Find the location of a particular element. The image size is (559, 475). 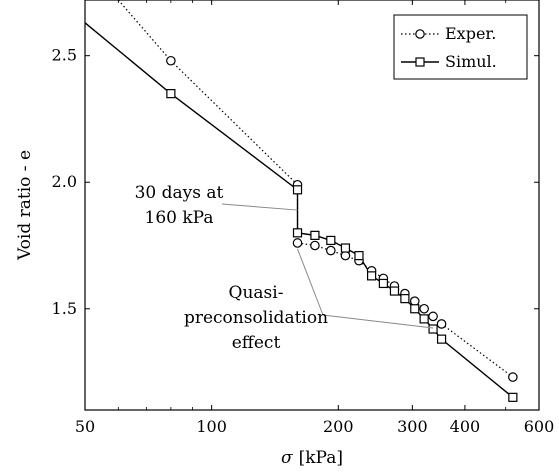

x-axis-unit: [kPa] is located at coordinates (321, 458).